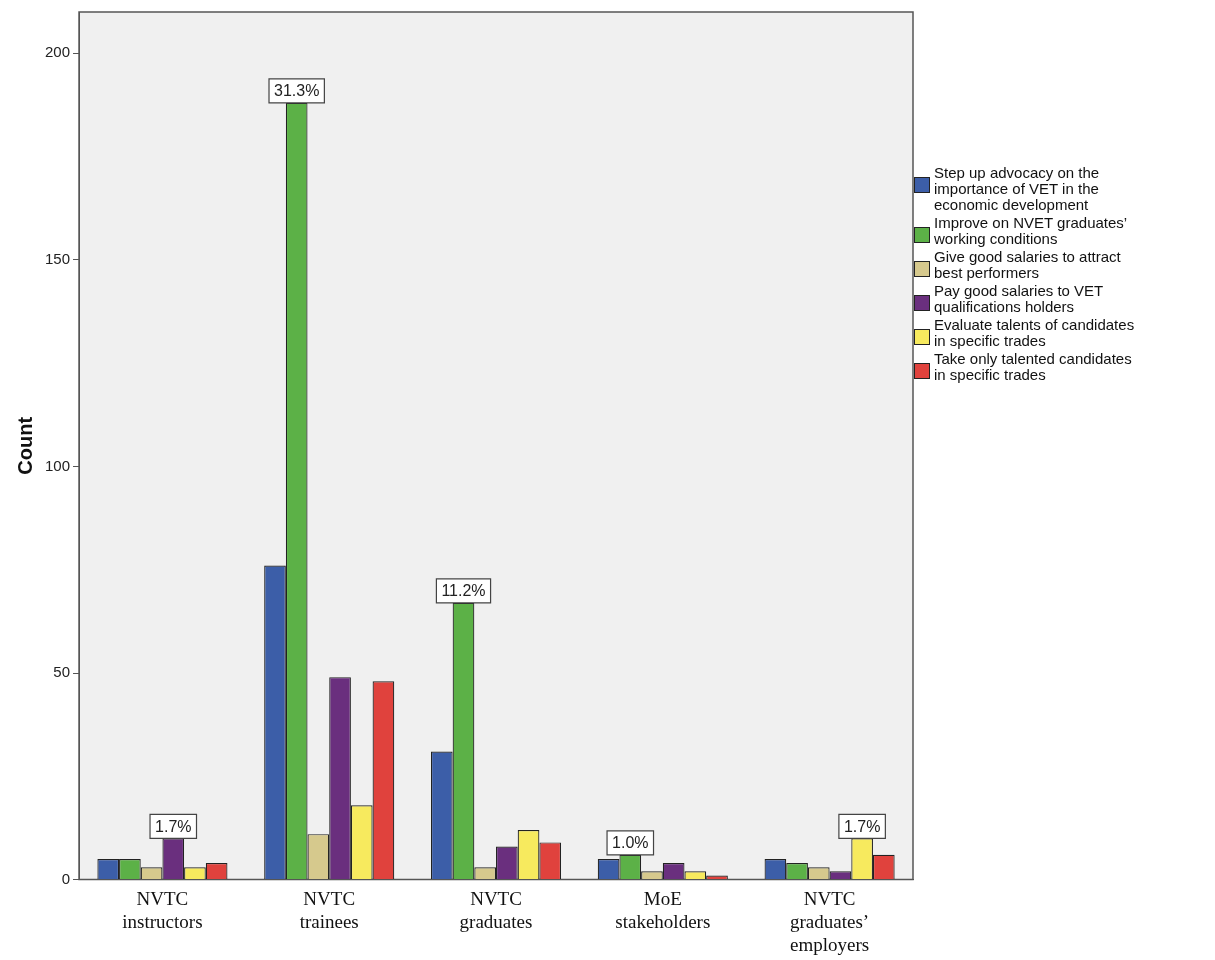  Describe the element at coordinates (62, 672) in the screenshot. I see `y-tick-label: 50` at that location.